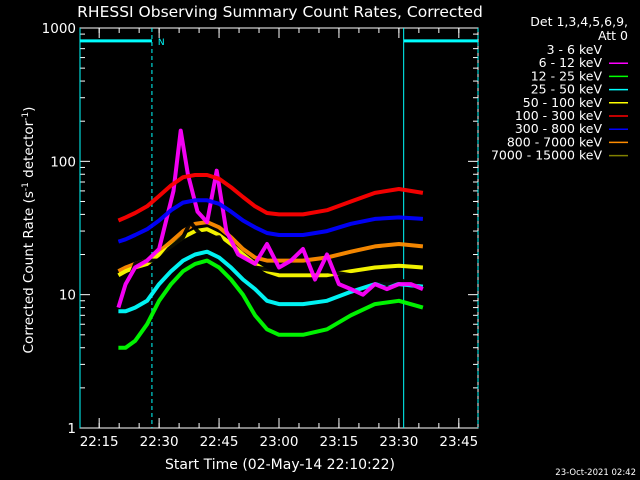 The width and height of the screenshot is (640, 480). I want to click on legend-label: 800 - 7000 keV, so click(555, 141).